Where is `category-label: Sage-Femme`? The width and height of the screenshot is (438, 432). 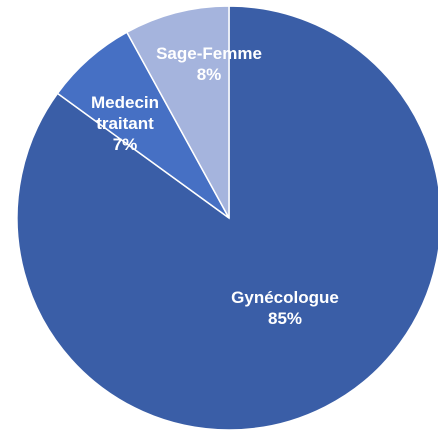 category-label: Sage-Femme is located at coordinates (209, 53).